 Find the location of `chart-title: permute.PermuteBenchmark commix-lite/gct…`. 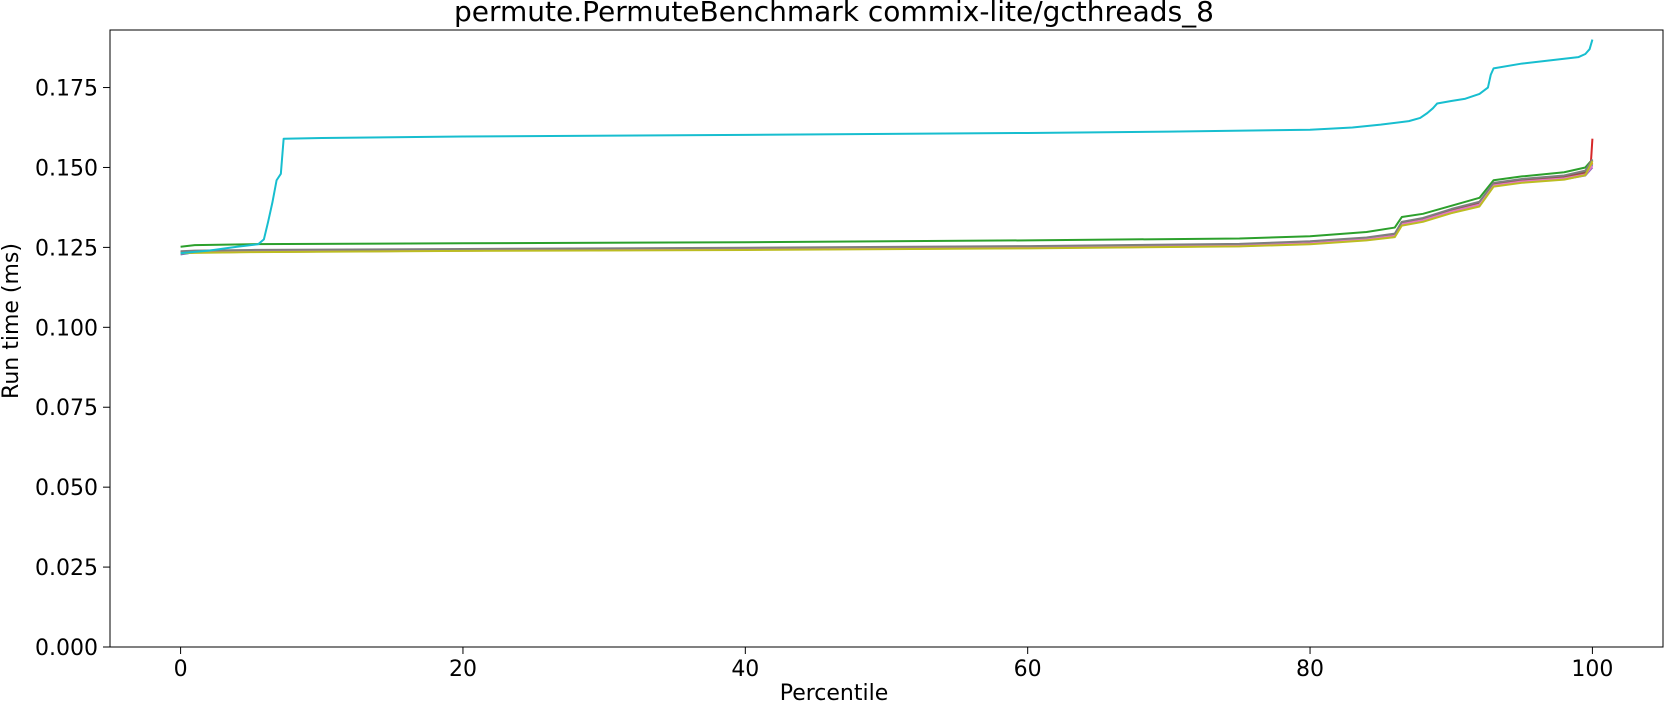

chart-title: permute.PermuteBenchmark commix-lite/gct… is located at coordinates (834, 14).